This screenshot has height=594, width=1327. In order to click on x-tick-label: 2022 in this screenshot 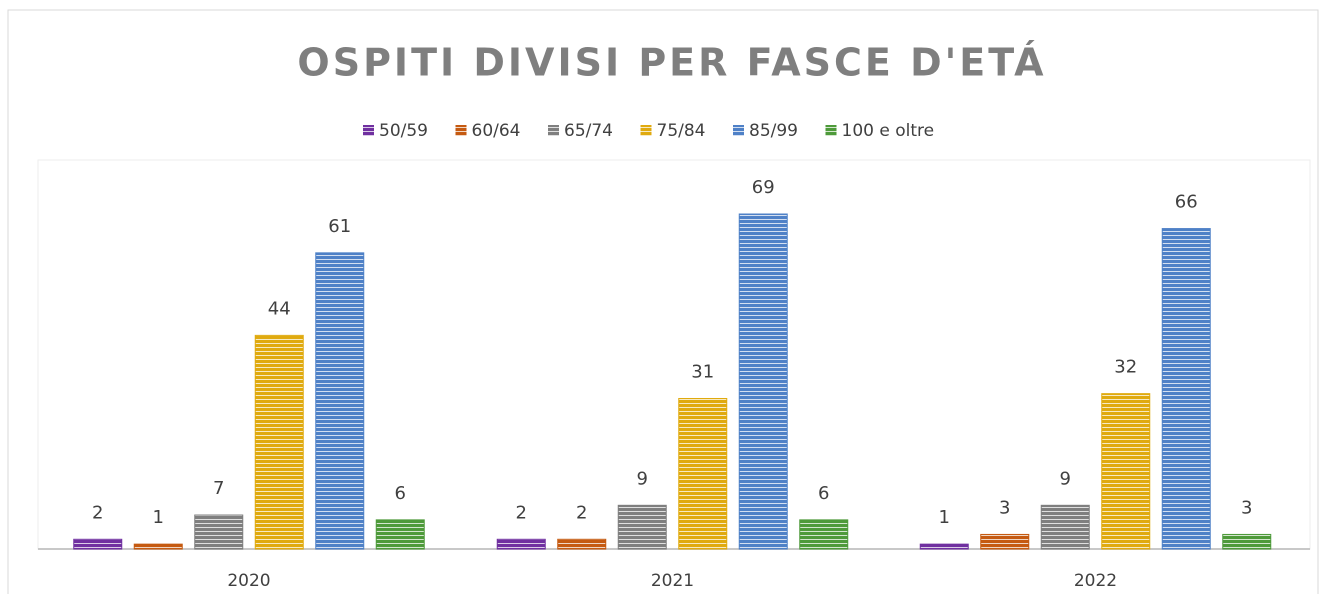, I will do `click(1095, 581)`.